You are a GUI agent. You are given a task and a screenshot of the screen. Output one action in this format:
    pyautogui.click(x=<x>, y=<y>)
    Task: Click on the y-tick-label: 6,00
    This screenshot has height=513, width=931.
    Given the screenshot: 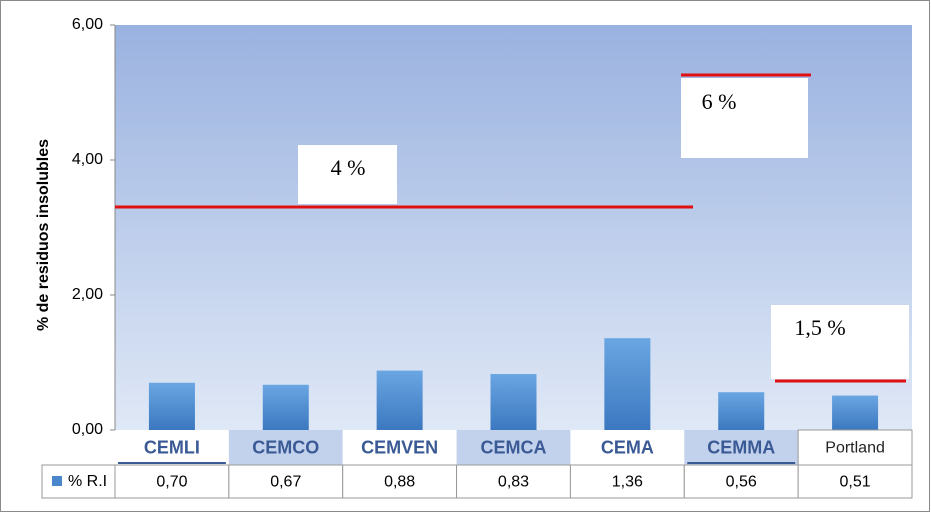 What is the action you would take?
    pyautogui.click(x=87, y=24)
    